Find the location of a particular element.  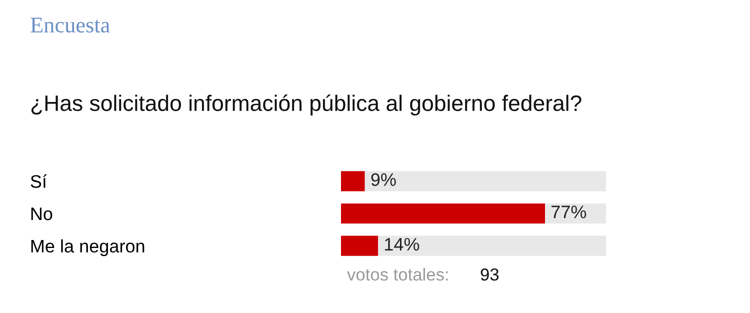

chart-subtitle: ¿Has solicitado información pública al gobierno federal? is located at coordinates (306, 105).